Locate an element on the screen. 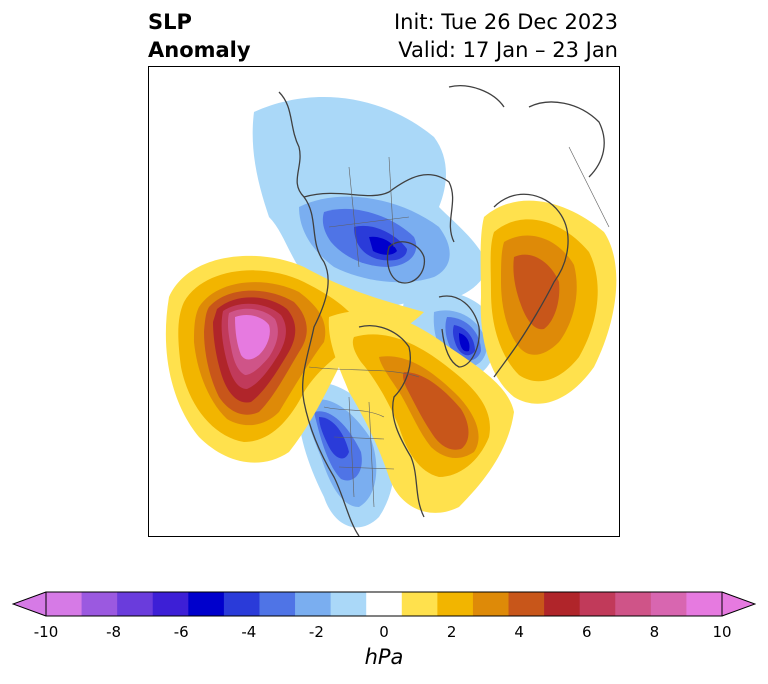 Image resolution: width=768 pixels, height=684 pixels. colorbar-tick-label: 6 is located at coordinates (587, 632).